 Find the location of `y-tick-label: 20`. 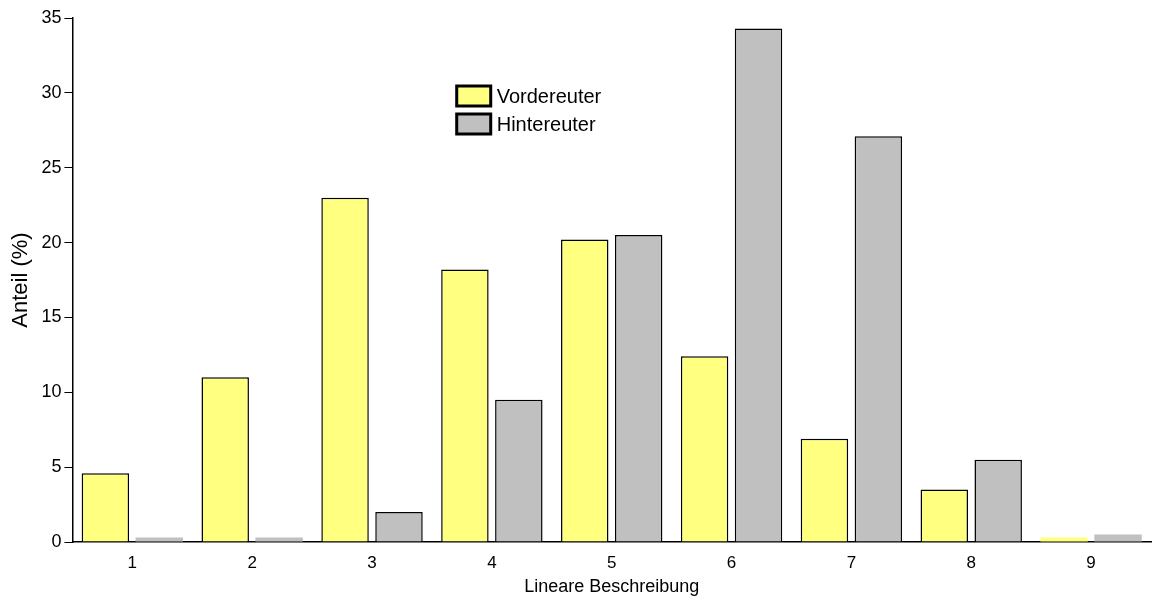

y-tick-label: 20 is located at coordinates (51, 241).